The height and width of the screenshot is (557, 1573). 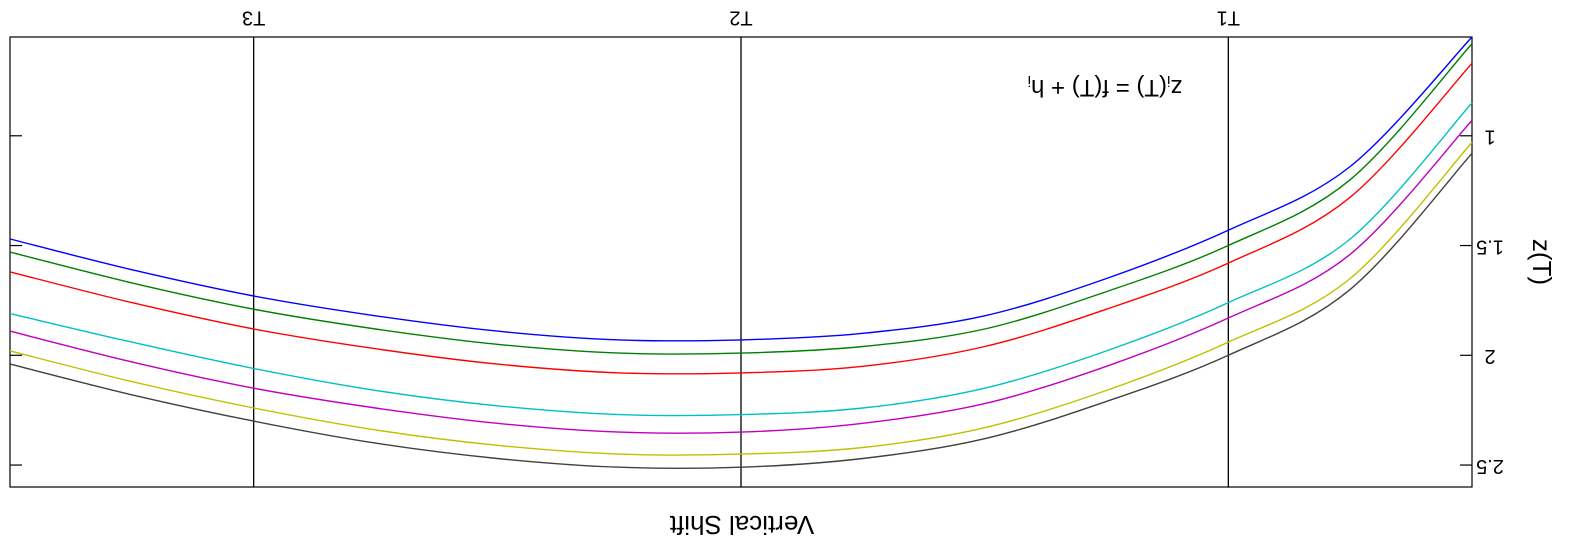 What do you see at coordinates (1490, 246) in the screenshot?
I see `y-tick-label-2: 1.5` at bounding box center [1490, 246].